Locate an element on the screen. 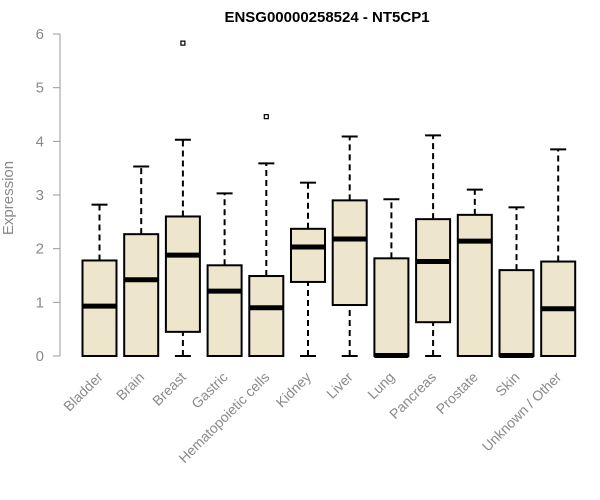  y-axis: 0 1 2 3 4 5 6 is located at coordinates (48, 195).